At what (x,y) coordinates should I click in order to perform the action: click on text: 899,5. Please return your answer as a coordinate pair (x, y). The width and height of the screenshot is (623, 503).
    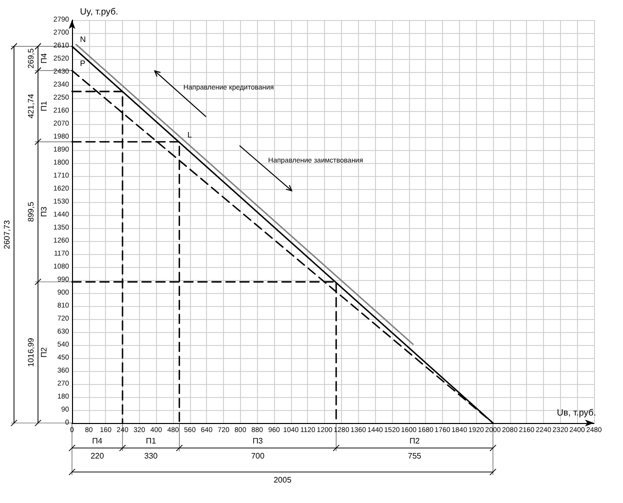
    Looking at the image, I should click on (31, 211).